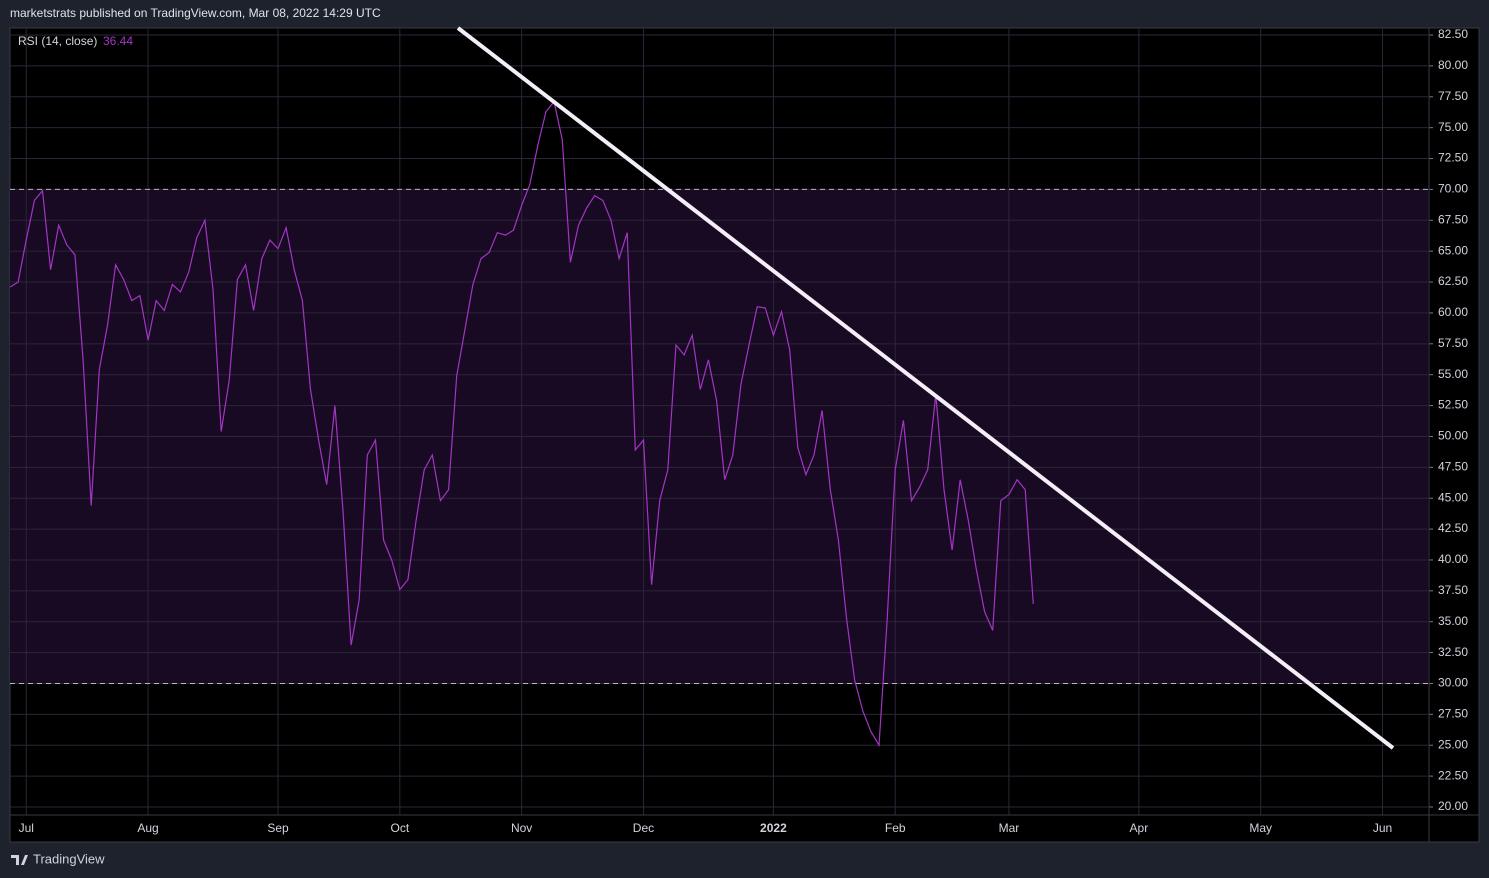 The image size is (1489, 878). Describe the element at coordinates (1382, 828) in the screenshot. I see `x-tick-label: Jun` at that location.